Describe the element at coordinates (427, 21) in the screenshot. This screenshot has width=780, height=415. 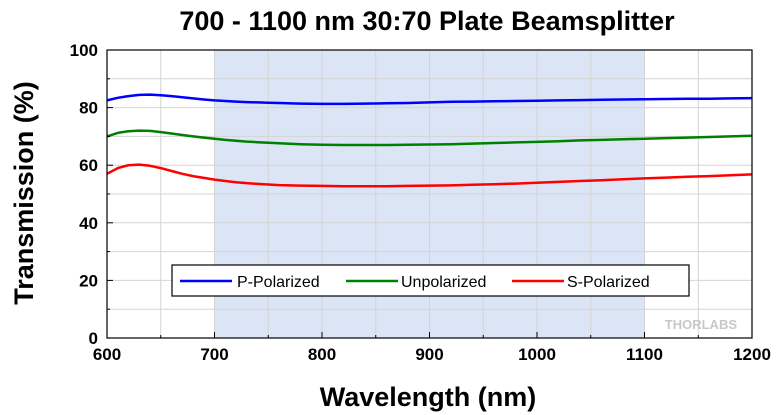
I see `chart-title: 700 - 1100 nm 30:70 Plate Beamsplitter` at that location.